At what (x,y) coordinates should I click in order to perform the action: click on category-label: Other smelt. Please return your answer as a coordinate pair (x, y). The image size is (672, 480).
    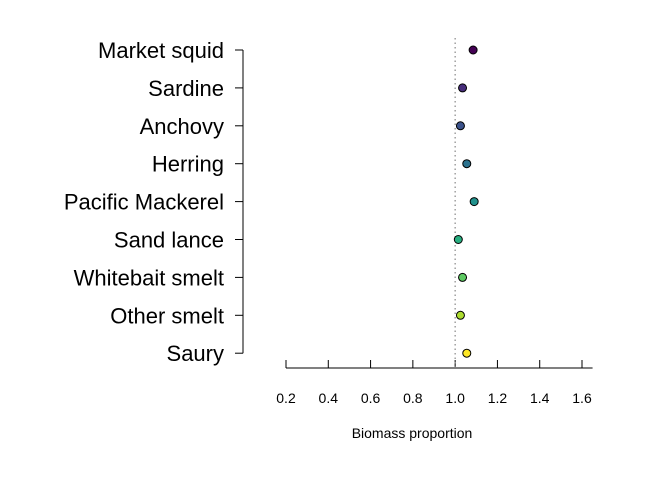
    Looking at the image, I should click on (167, 315).